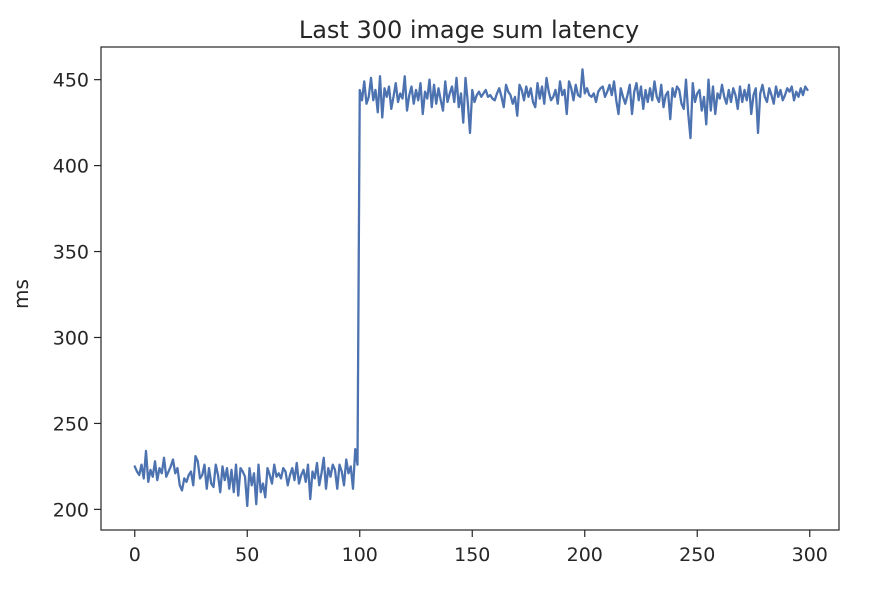  Describe the element at coordinates (71, 253) in the screenshot. I see `y-tick-label-3: 350` at that location.